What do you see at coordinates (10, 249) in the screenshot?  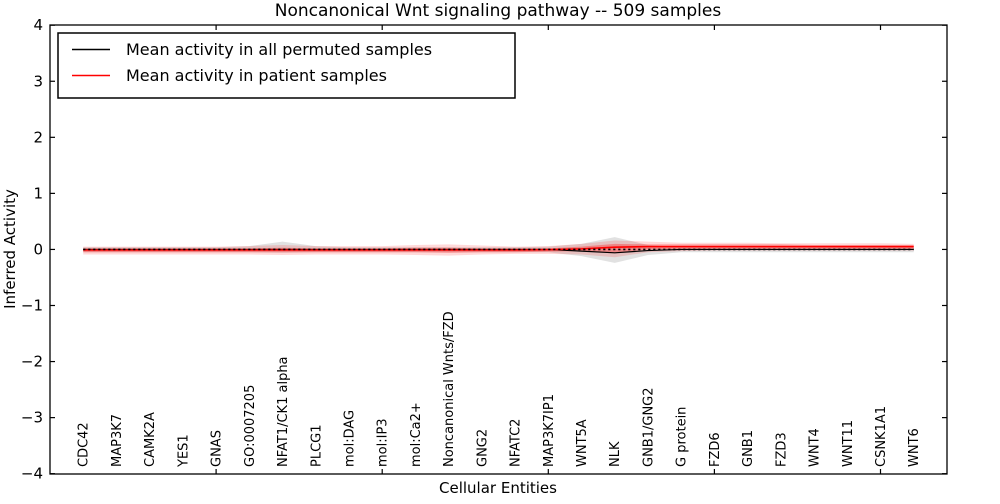 I see `y-axis-label: Inferred Activity` at bounding box center [10, 249].